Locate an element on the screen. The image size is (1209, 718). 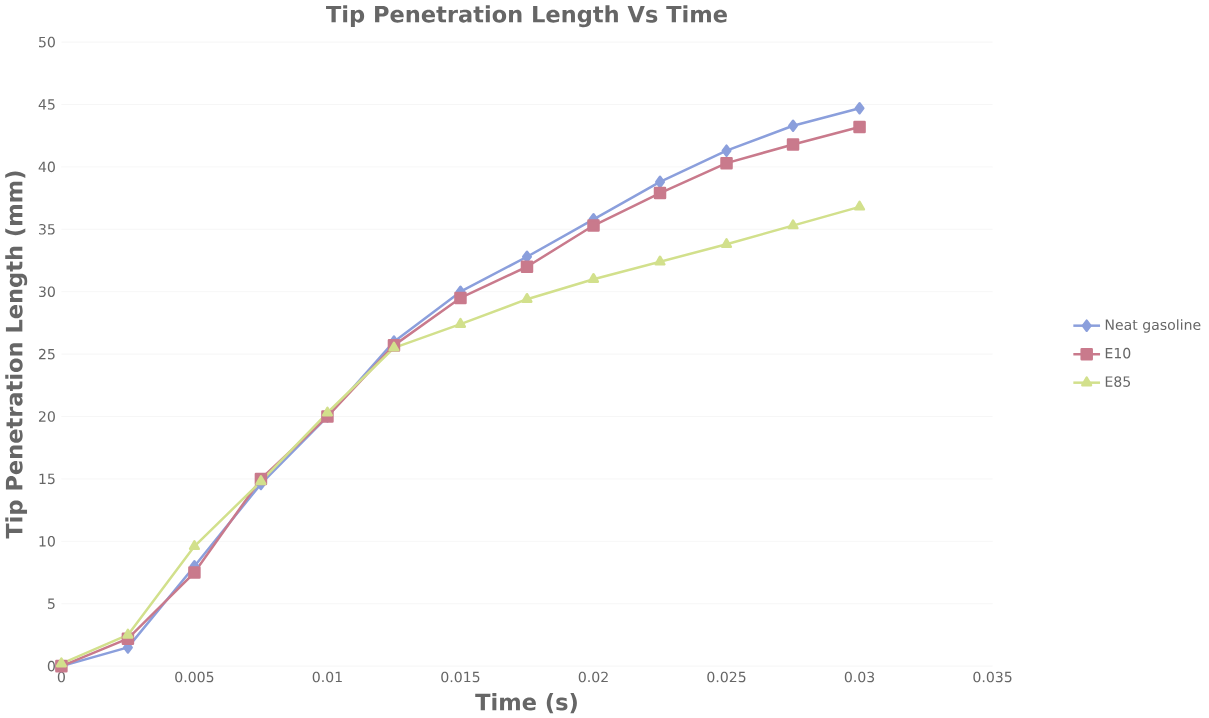
x-tick-label: 0.02 is located at coordinates (593, 677).